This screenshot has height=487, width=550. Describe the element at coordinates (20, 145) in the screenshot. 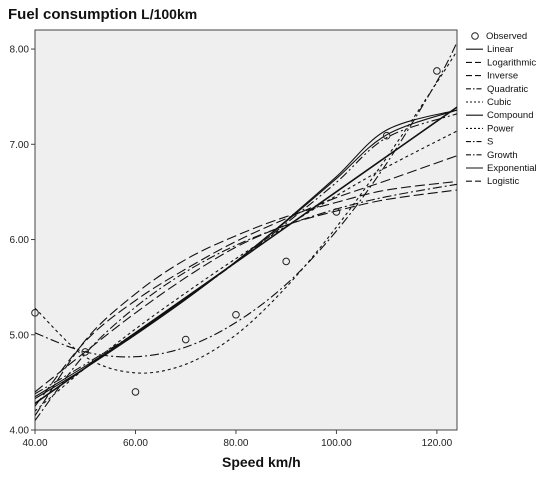

I see `y-tick-label: 7.00` at that location.